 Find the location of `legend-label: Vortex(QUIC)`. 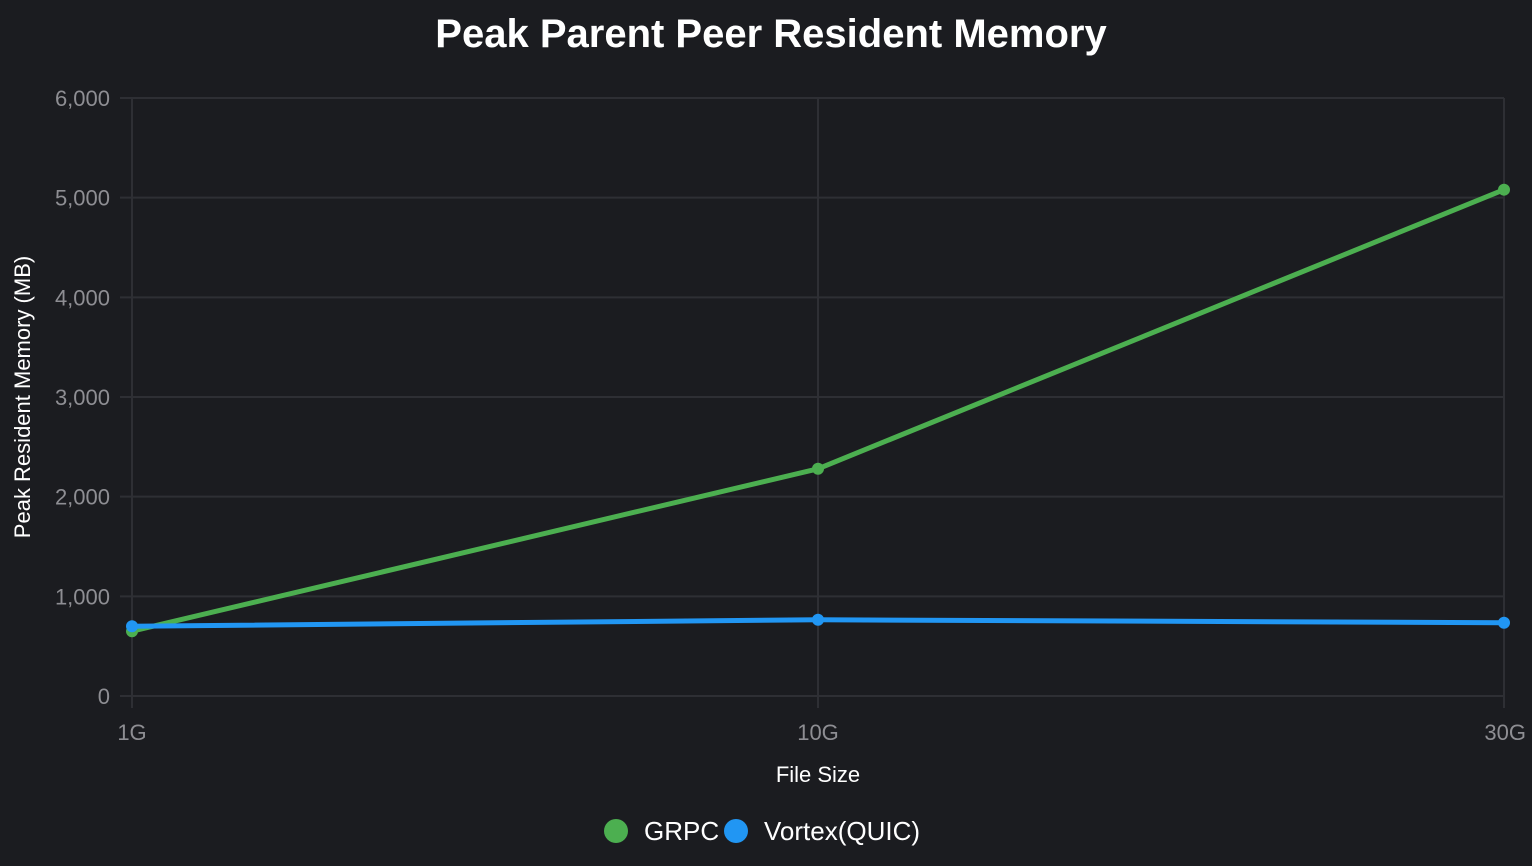

legend-label: Vortex(QUIC) is located at coordinates (842, 831).